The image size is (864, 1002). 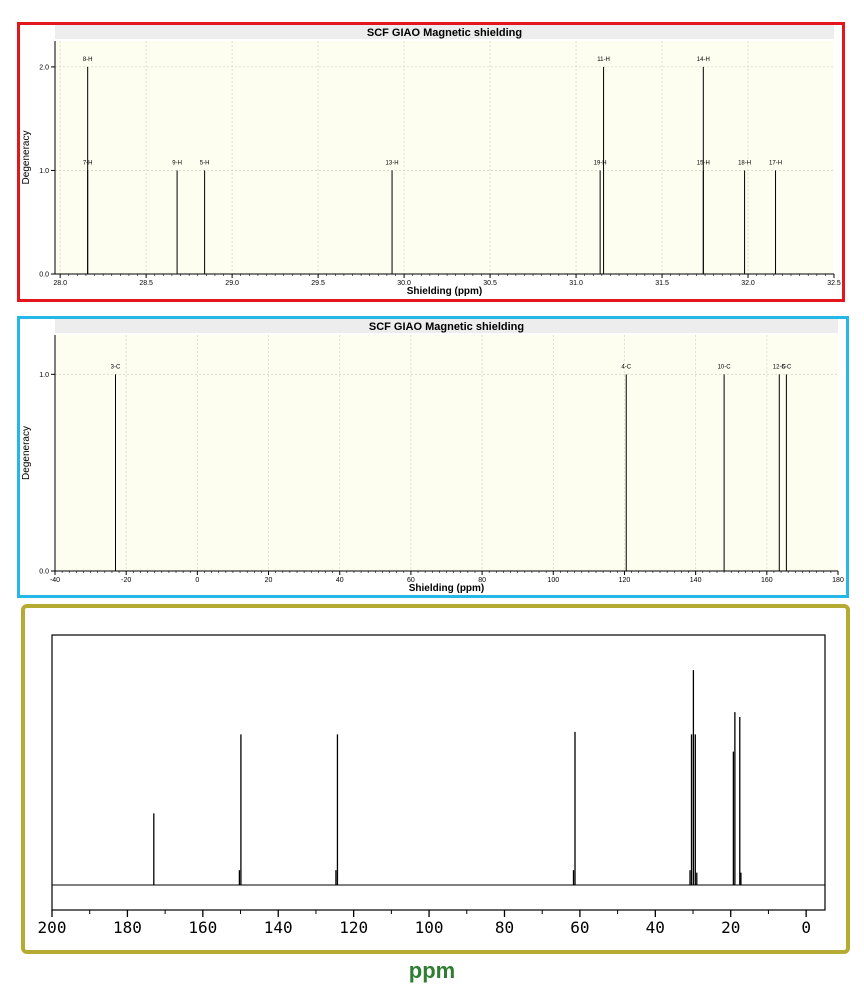 What do you see at coordinates (205, 163) in the screenshot?
I see `peak-label: 5-H` at bounding box center [205, 163].